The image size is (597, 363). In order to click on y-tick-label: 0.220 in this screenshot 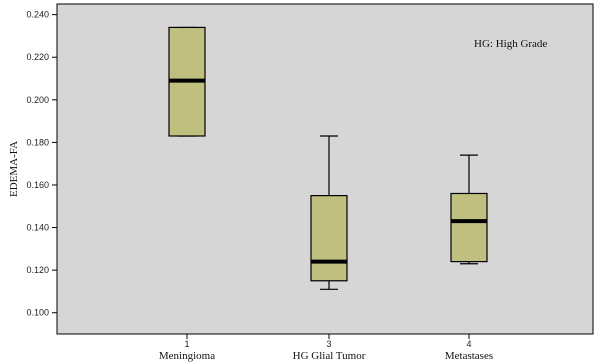, I will do `click(37, 57)`.